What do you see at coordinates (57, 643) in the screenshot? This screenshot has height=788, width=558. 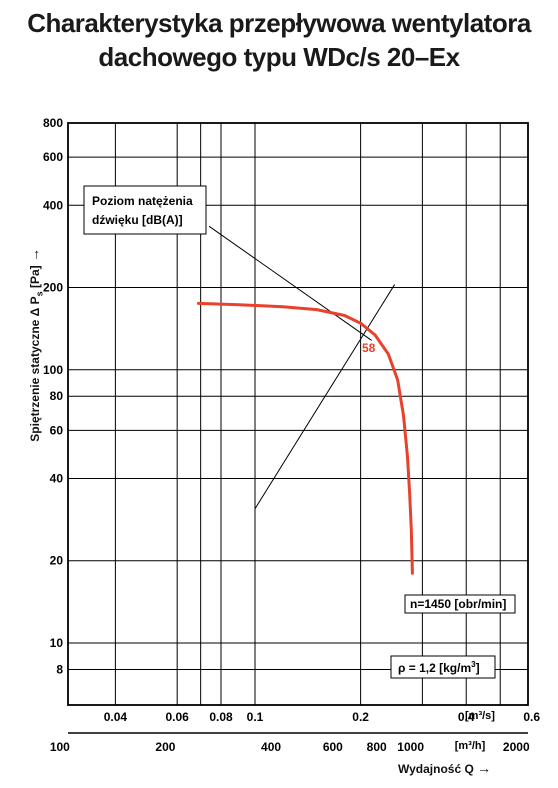 I see `y-tick-label: 10` at bounding box center [57, 643].